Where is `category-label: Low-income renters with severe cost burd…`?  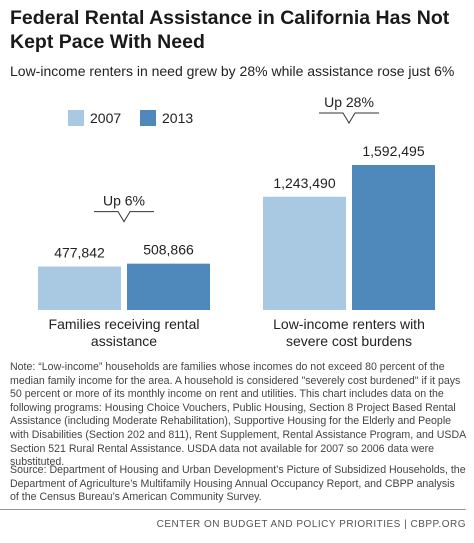 category-label: Low-income renters with severe cost burd… is located at coordinates (349, 332).